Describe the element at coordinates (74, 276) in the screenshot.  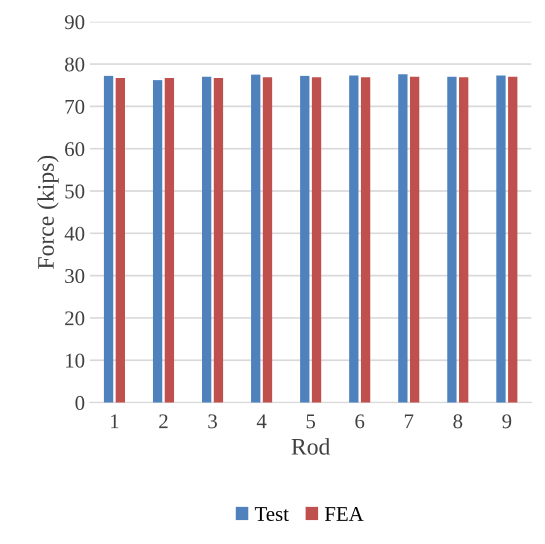
I see `y-tick-label: 30` at that location.